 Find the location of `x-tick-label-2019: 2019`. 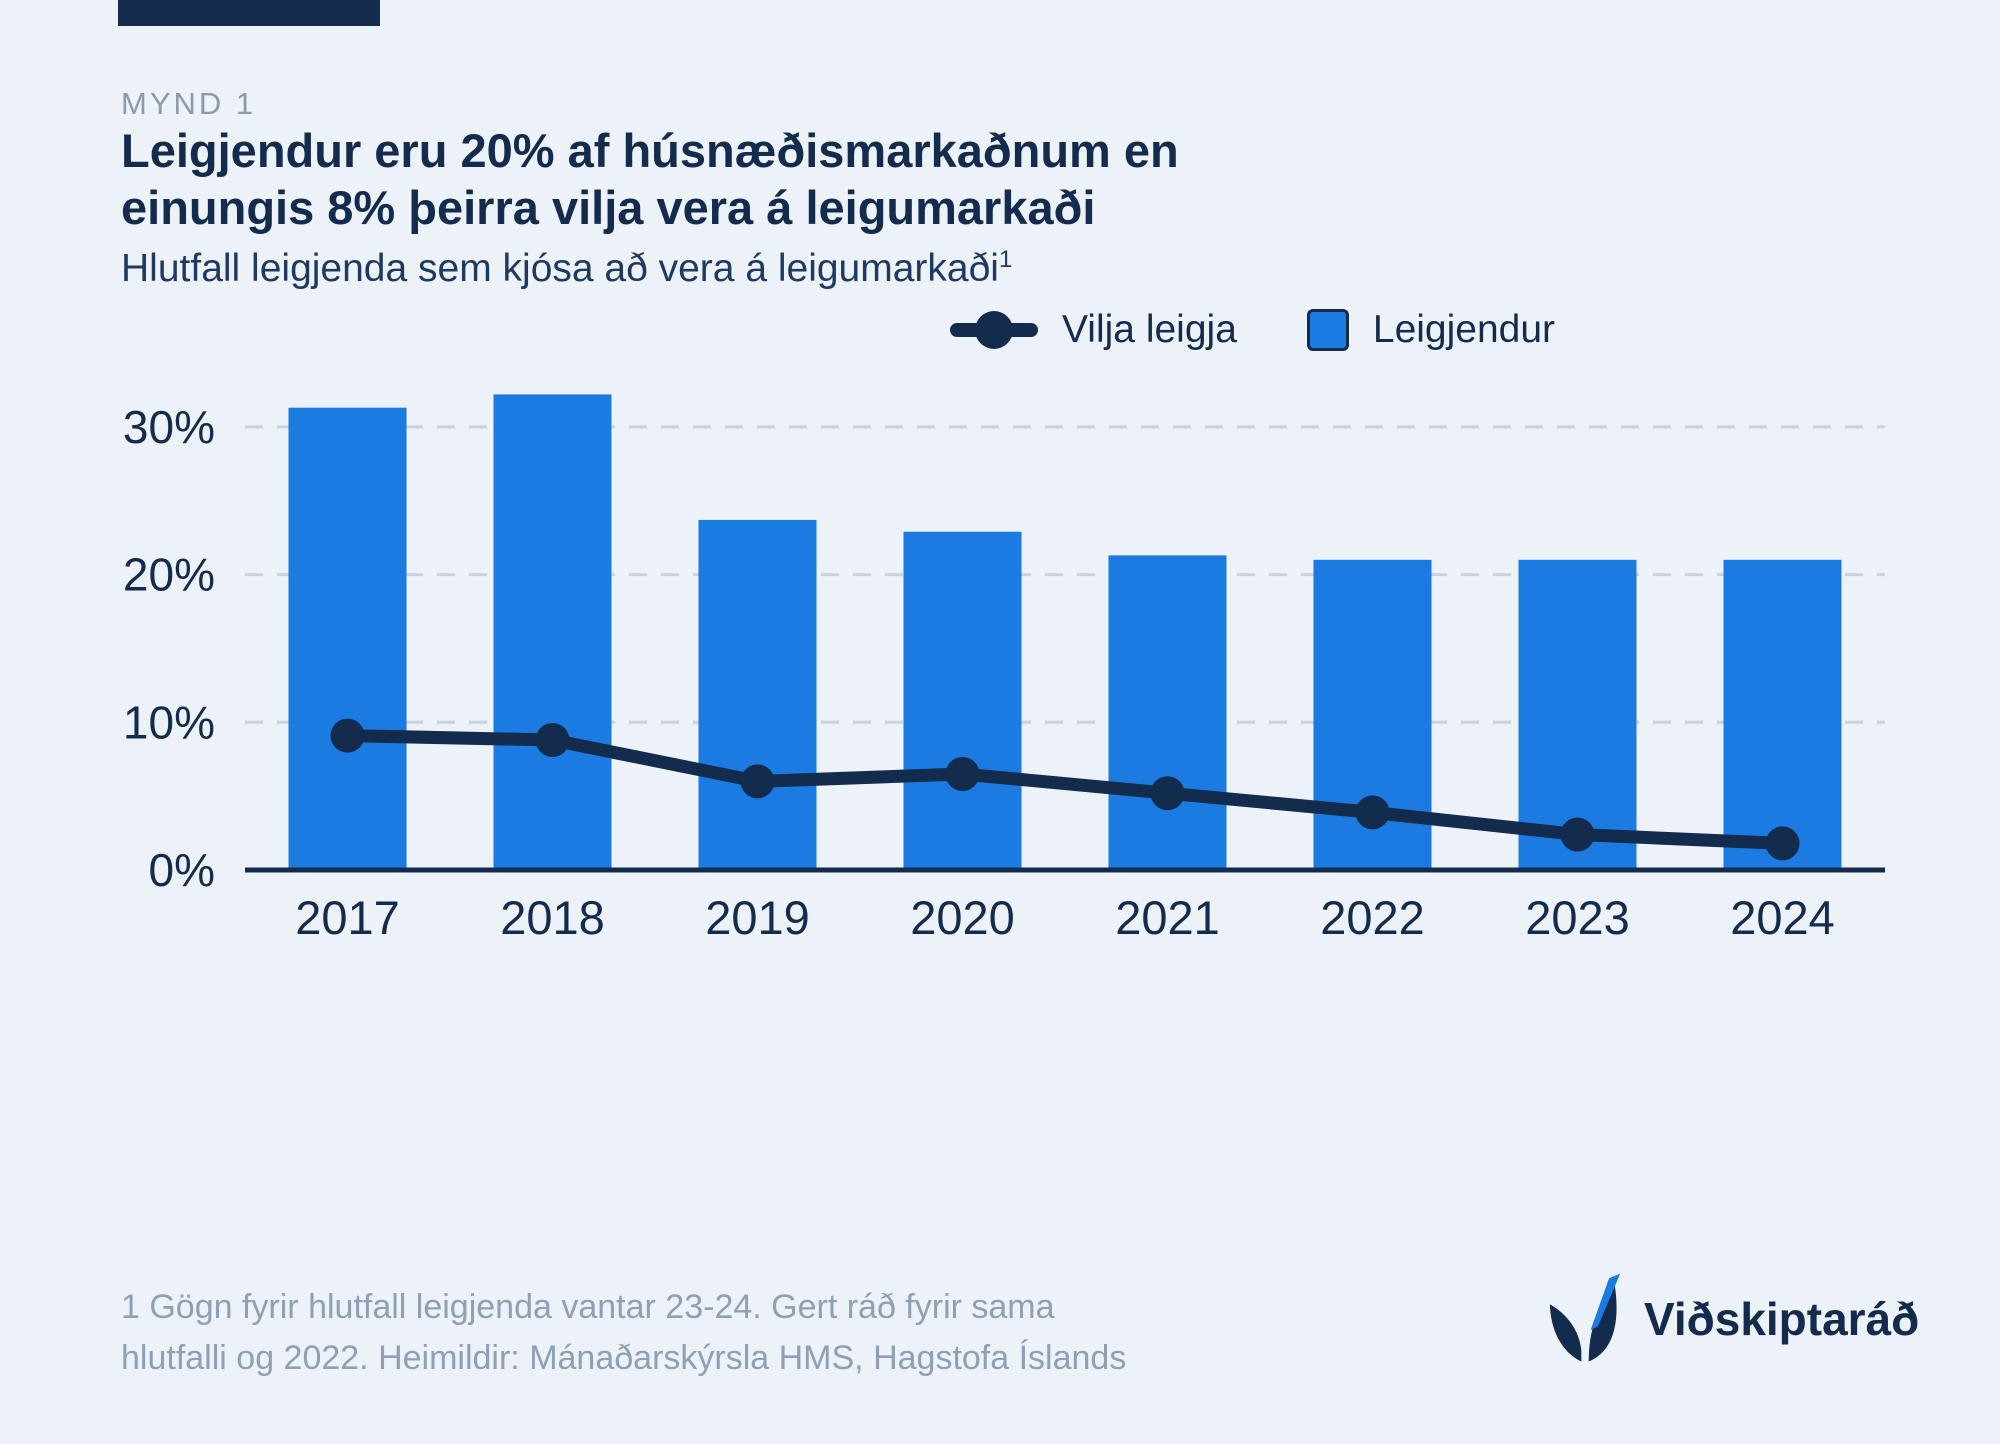

x-tick-label-2019: 2019 is located at coordinates (757, 917).